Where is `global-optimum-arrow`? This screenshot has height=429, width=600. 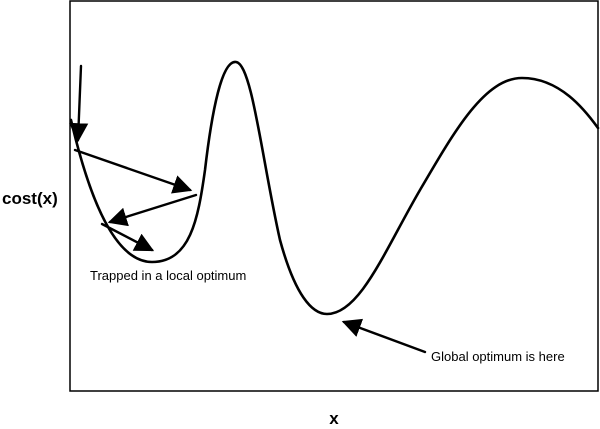 global-optimum-arrow is located at coordinates (384, 336).